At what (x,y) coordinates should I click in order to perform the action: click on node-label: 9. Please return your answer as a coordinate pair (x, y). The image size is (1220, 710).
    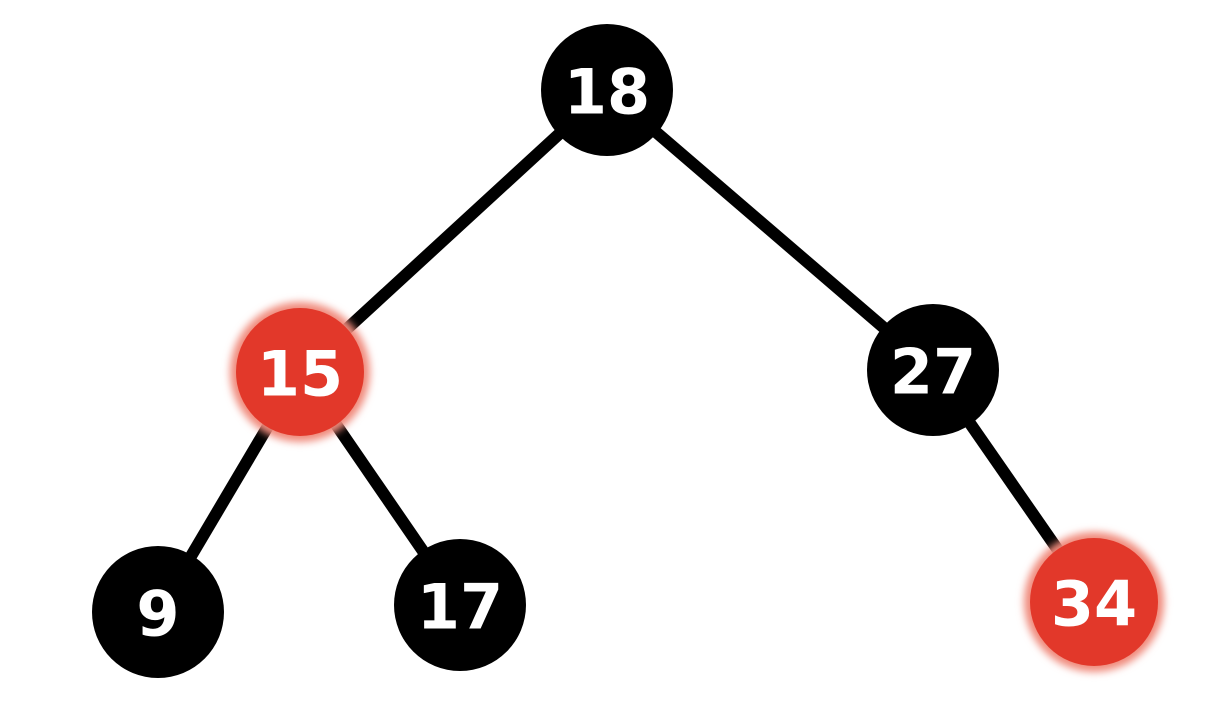
    Looking at the image, I should click on (157, 614).